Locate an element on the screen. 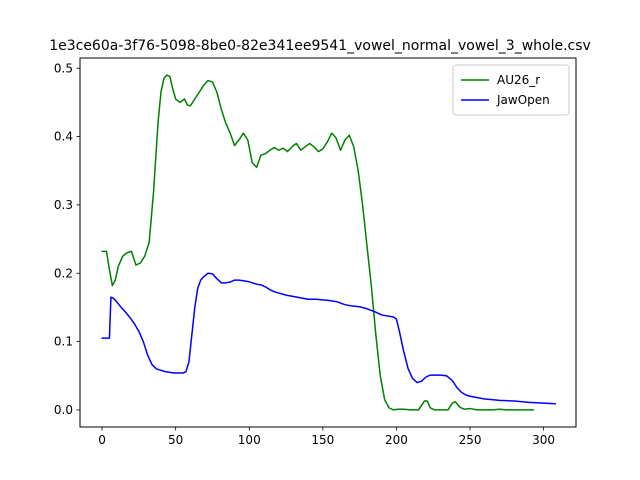 The height and width of the screenshot is (480, 640). x-axis: 0 50 100 150 200 250 300 is located at coordinates (326, 437).